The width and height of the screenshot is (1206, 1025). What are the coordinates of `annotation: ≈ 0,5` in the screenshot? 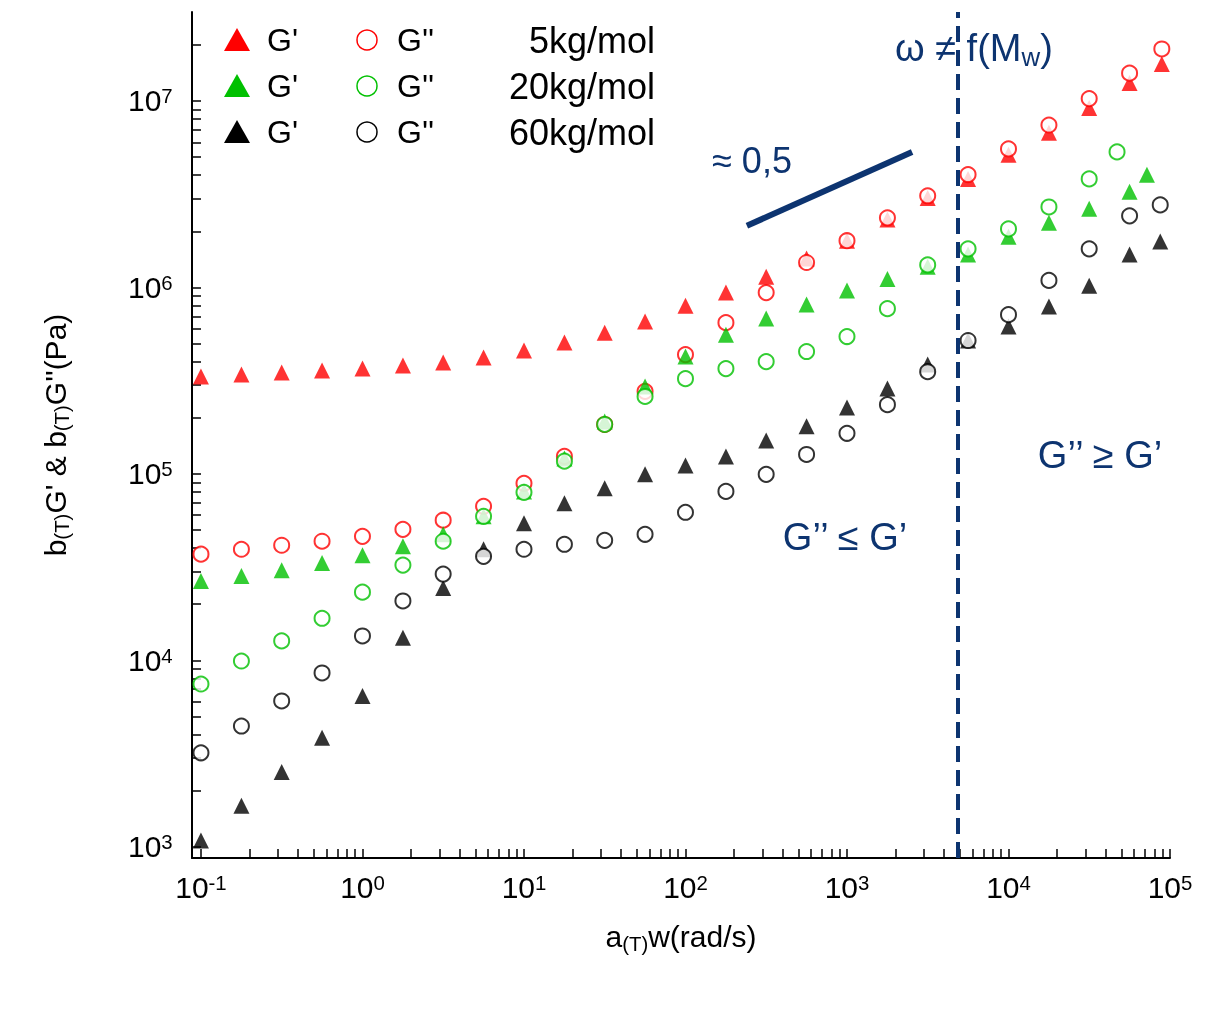 It's located at (752, 160).